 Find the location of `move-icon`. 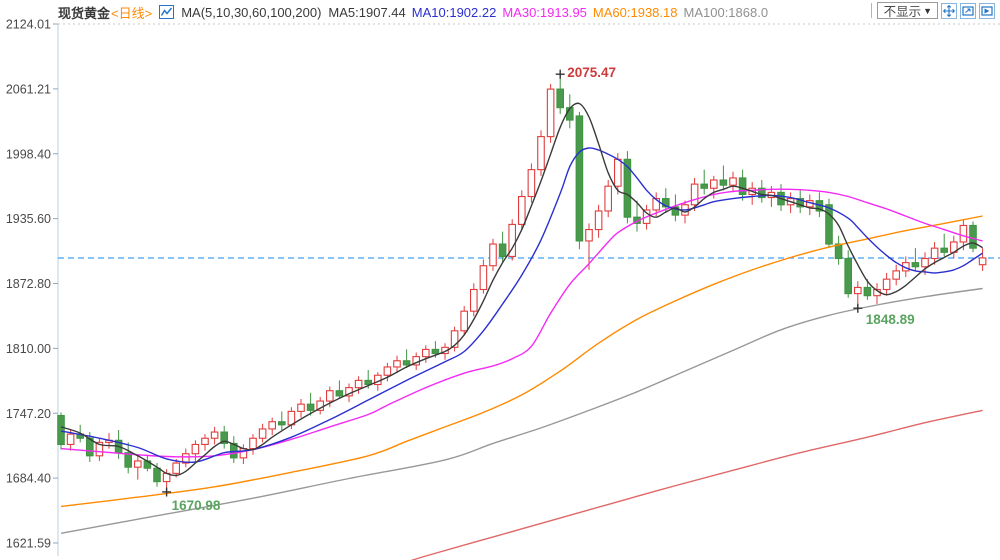

move-icon is located at coordinates (949, 10).